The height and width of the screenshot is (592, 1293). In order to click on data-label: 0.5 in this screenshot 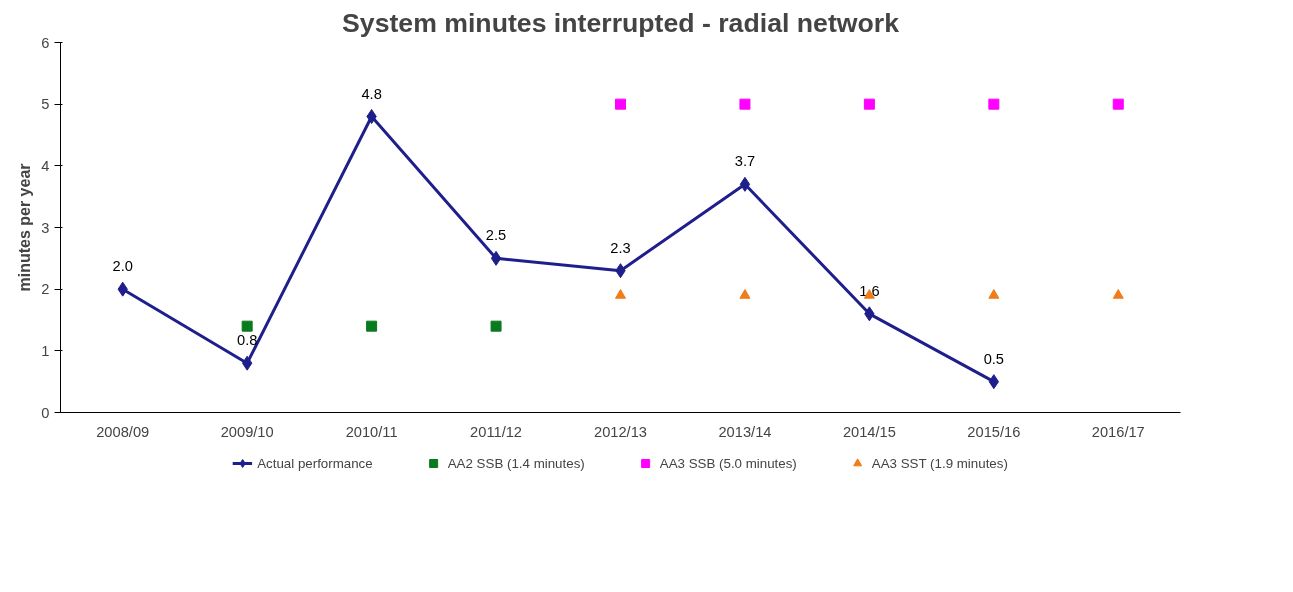, I will do `click(994, 358)`.